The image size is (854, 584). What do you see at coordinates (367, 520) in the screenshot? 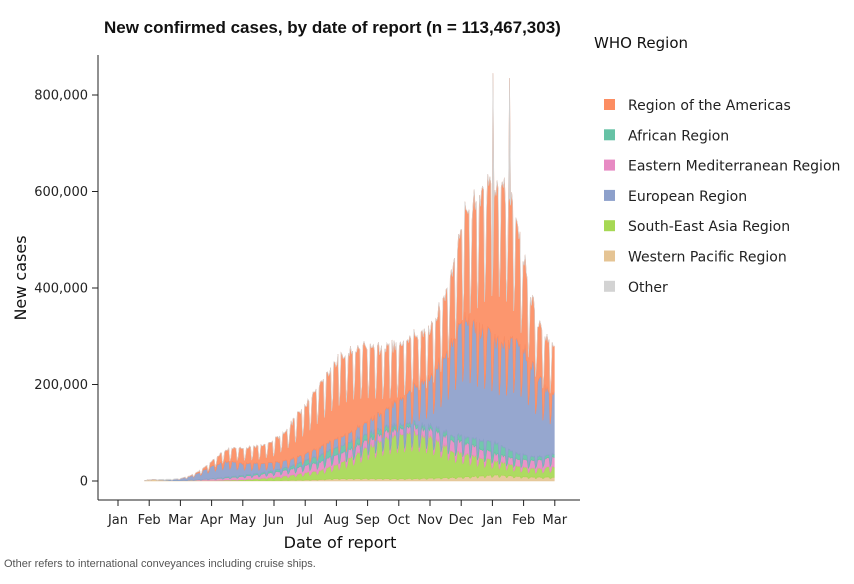
I see `x-tick-label: Sep` at bounding box center [367, 520].